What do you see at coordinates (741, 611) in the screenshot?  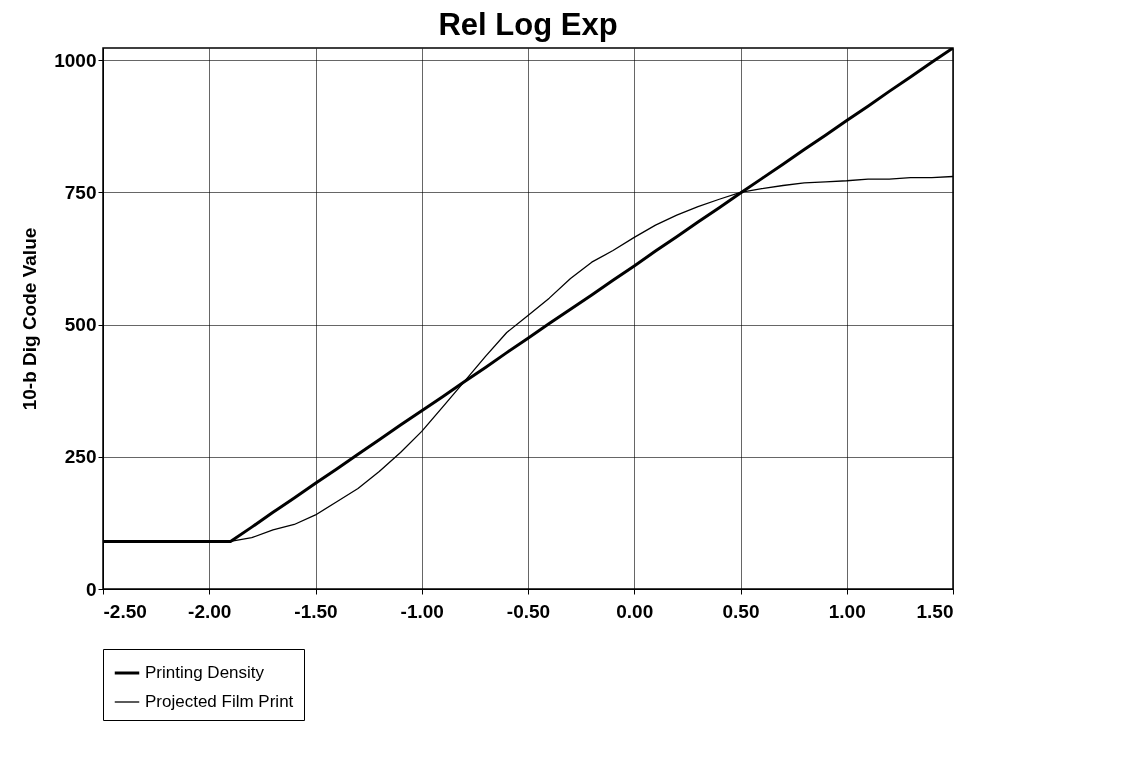 I see `x-tick-label: 0.50` at bounding box center [741, 611].